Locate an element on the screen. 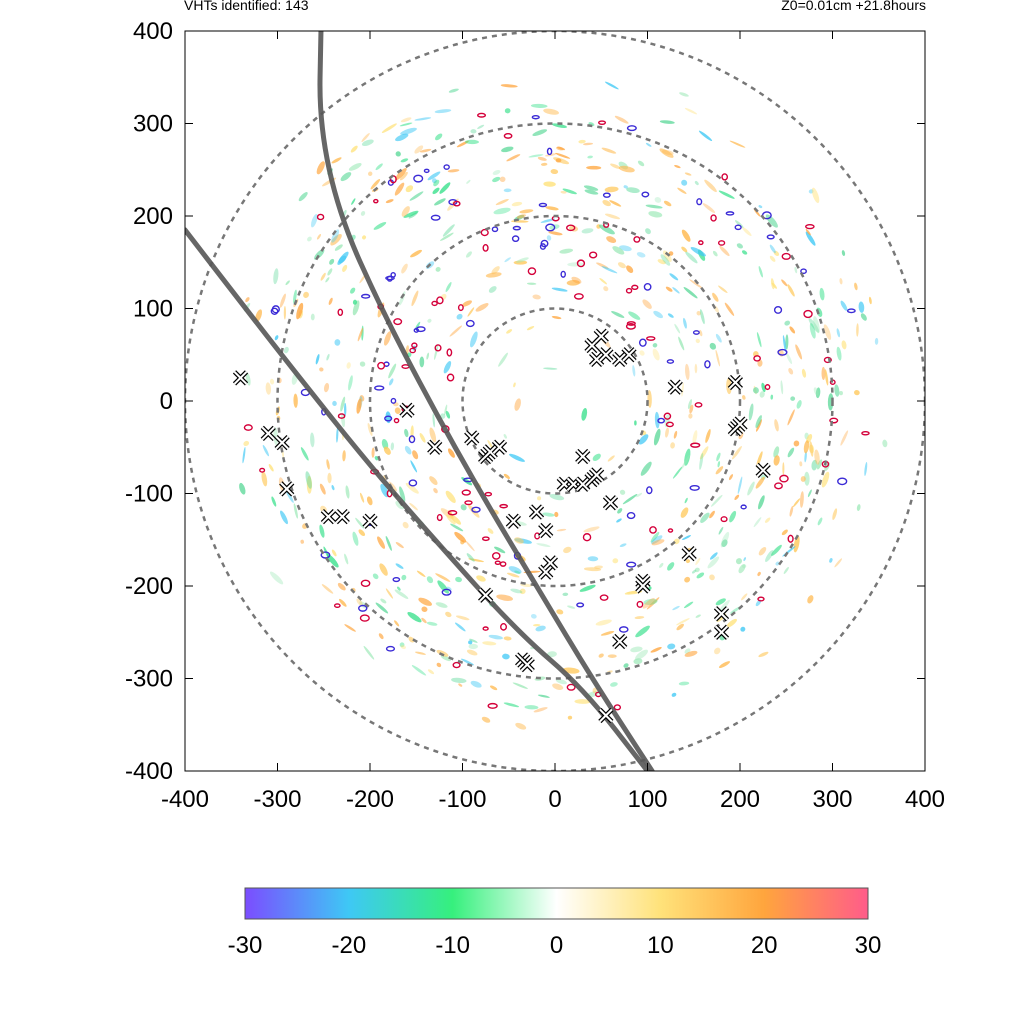  vht-count-label: VHTs identified: 143 is located at coordinates (246, 6).